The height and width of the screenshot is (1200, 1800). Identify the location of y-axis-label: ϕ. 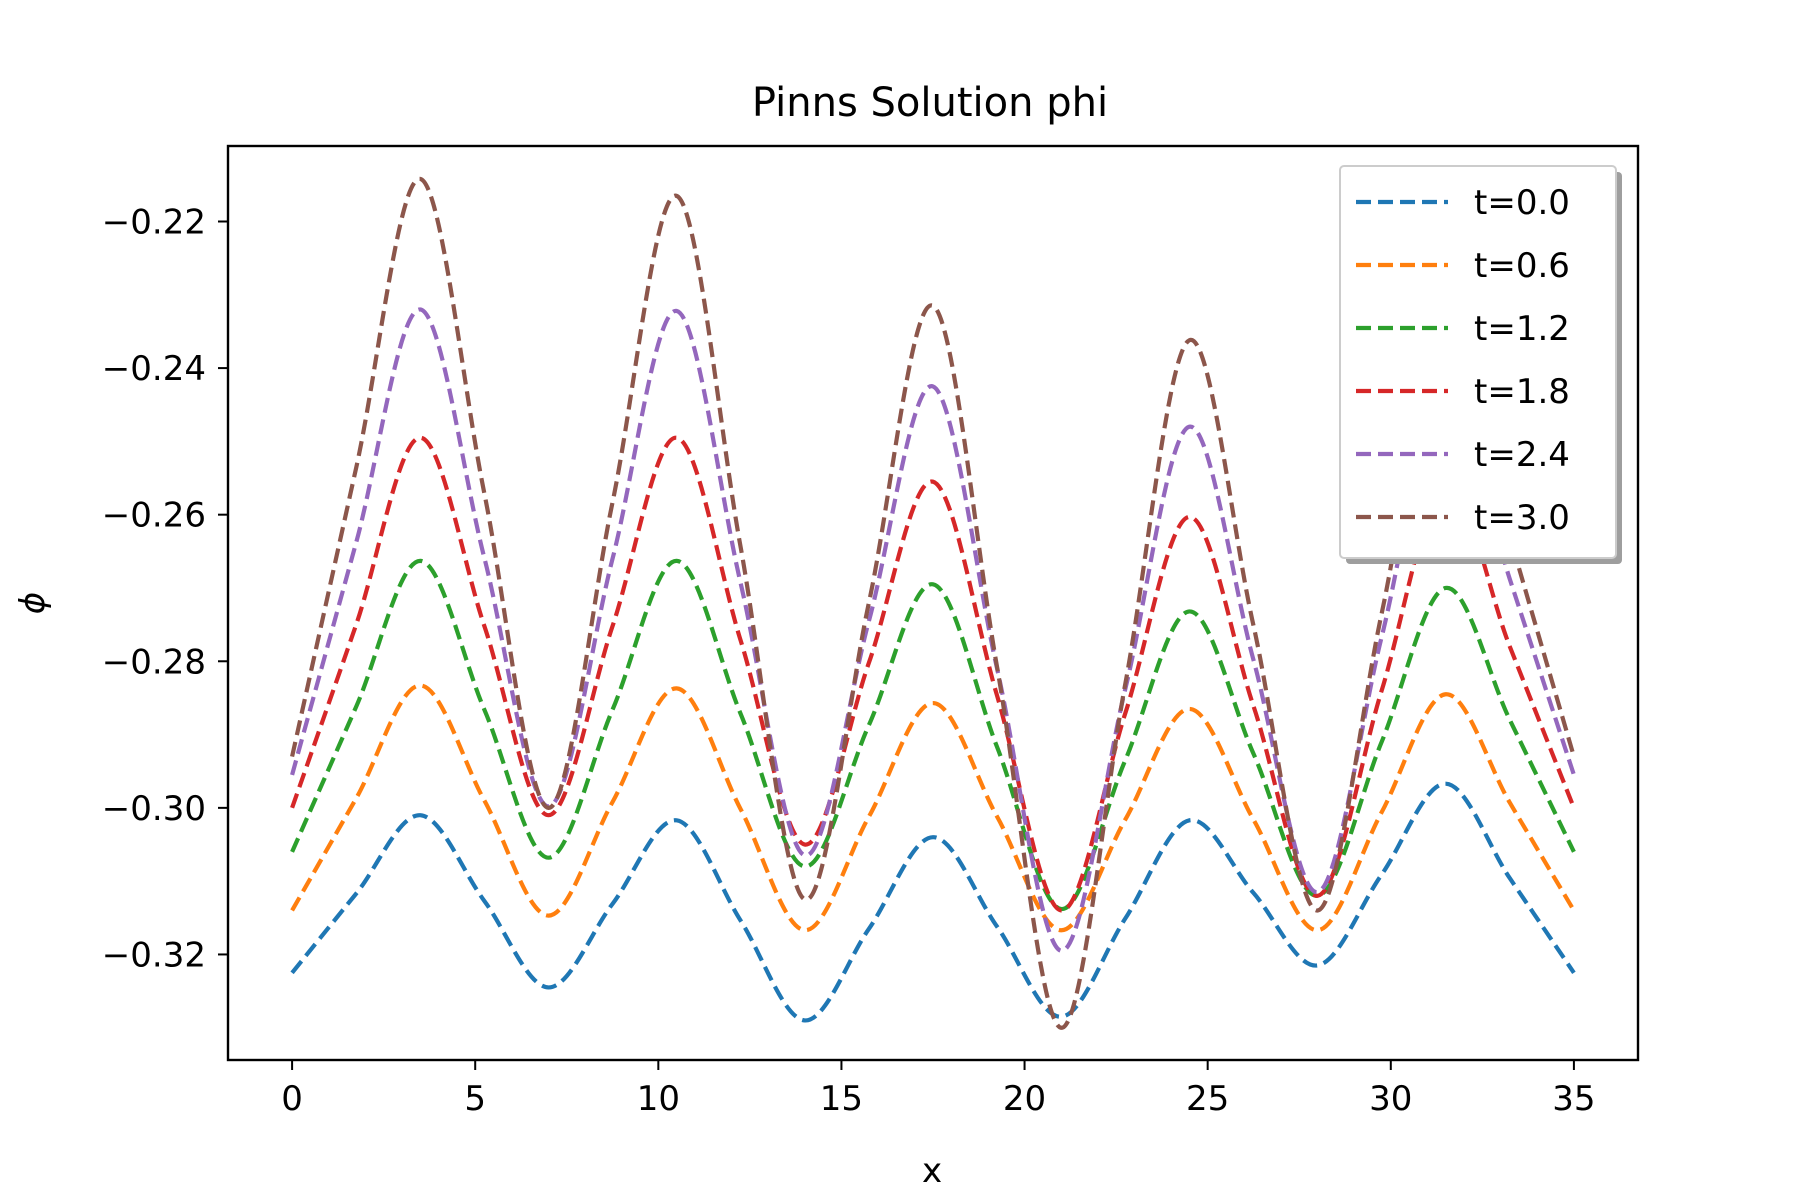
(33, 603).